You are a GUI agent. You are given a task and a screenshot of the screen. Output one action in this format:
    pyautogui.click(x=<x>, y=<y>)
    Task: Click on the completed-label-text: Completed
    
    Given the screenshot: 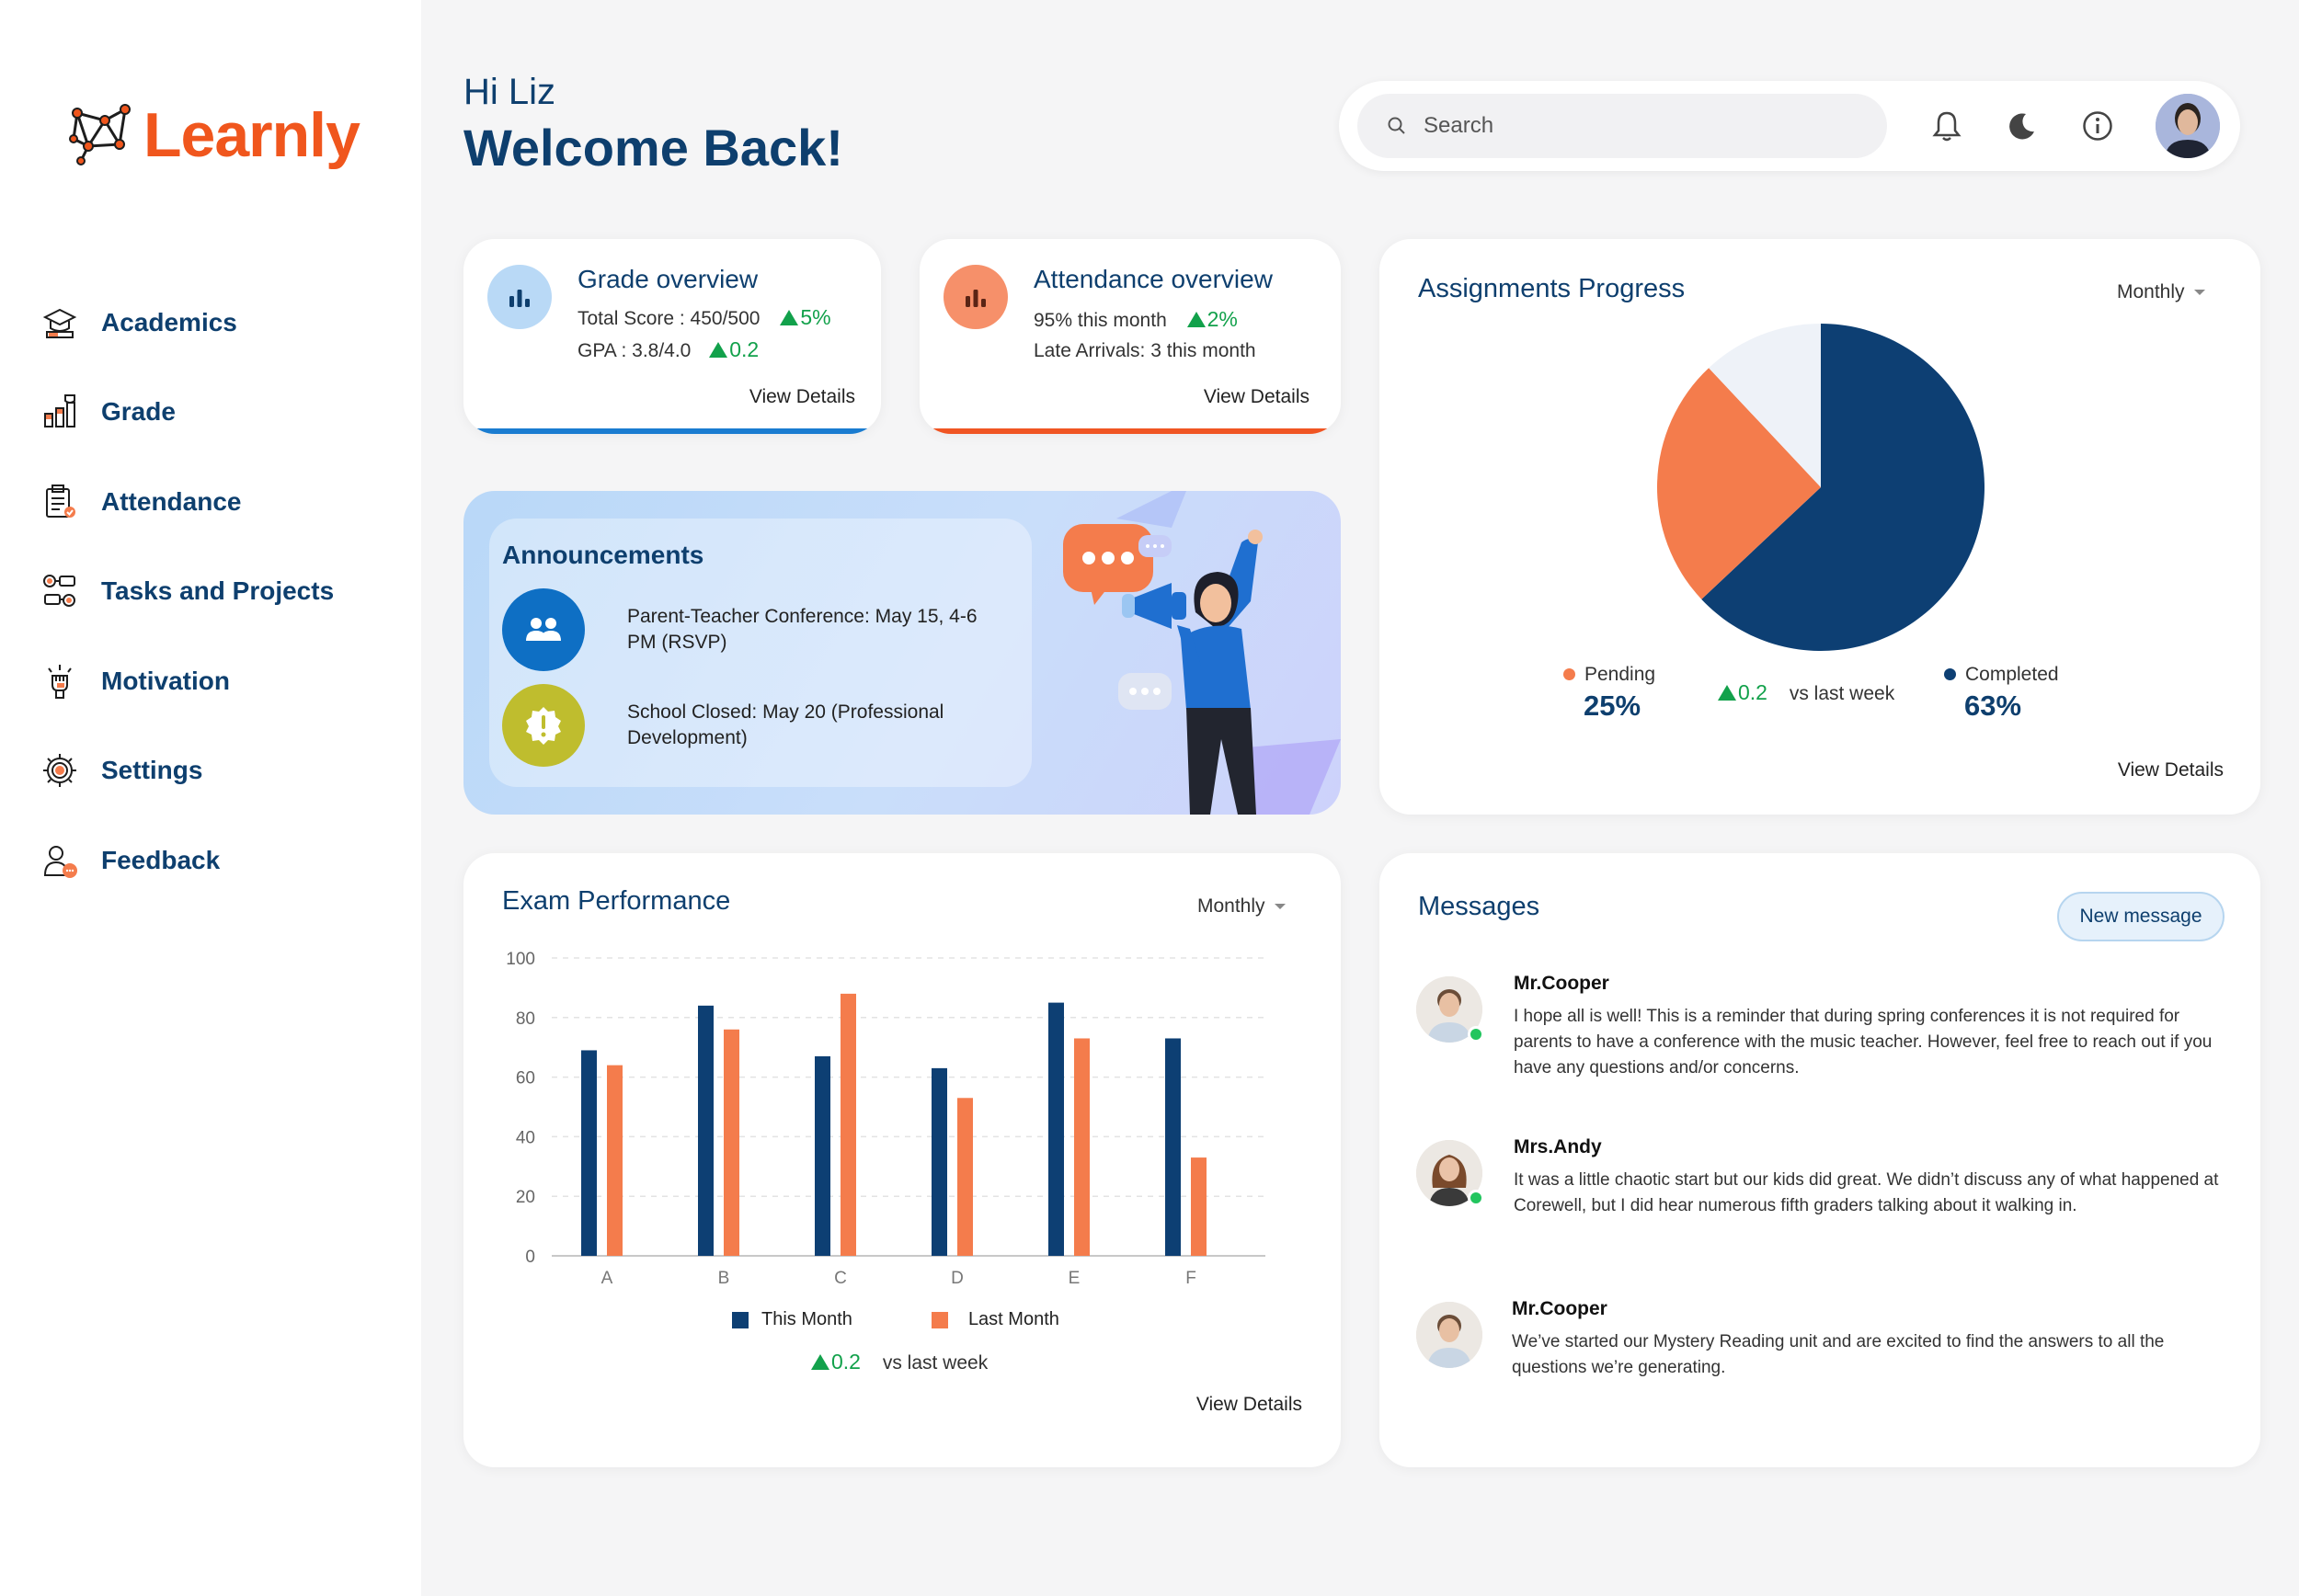 What is the action you would take?
    pyautogui.click(x=2012, y=674)
    